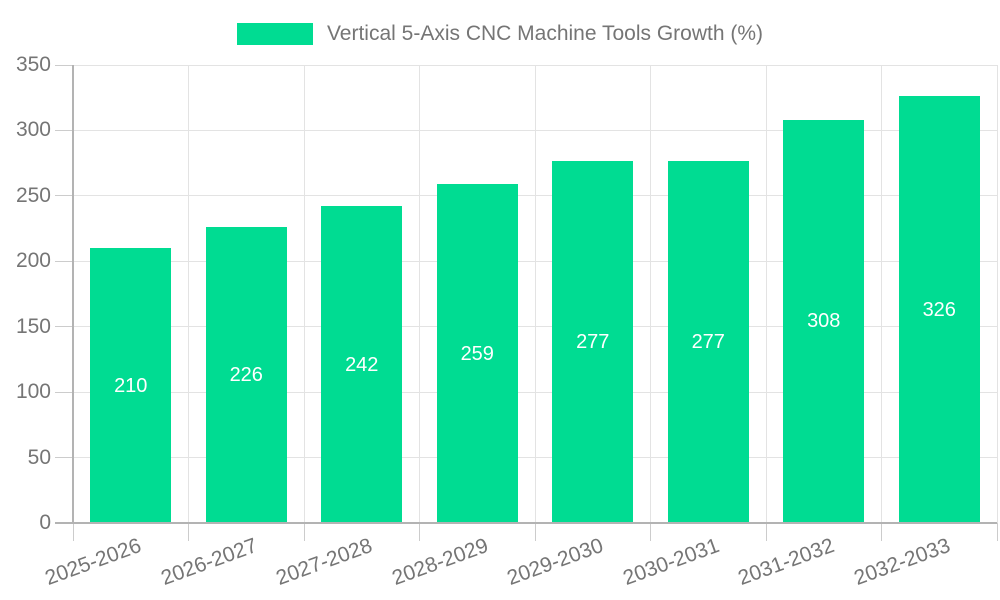  What do you see at coordinates (324, 562) in the screenshot?
I see `x-tick-label: 2027-2028` at bounding box center [324, 562].